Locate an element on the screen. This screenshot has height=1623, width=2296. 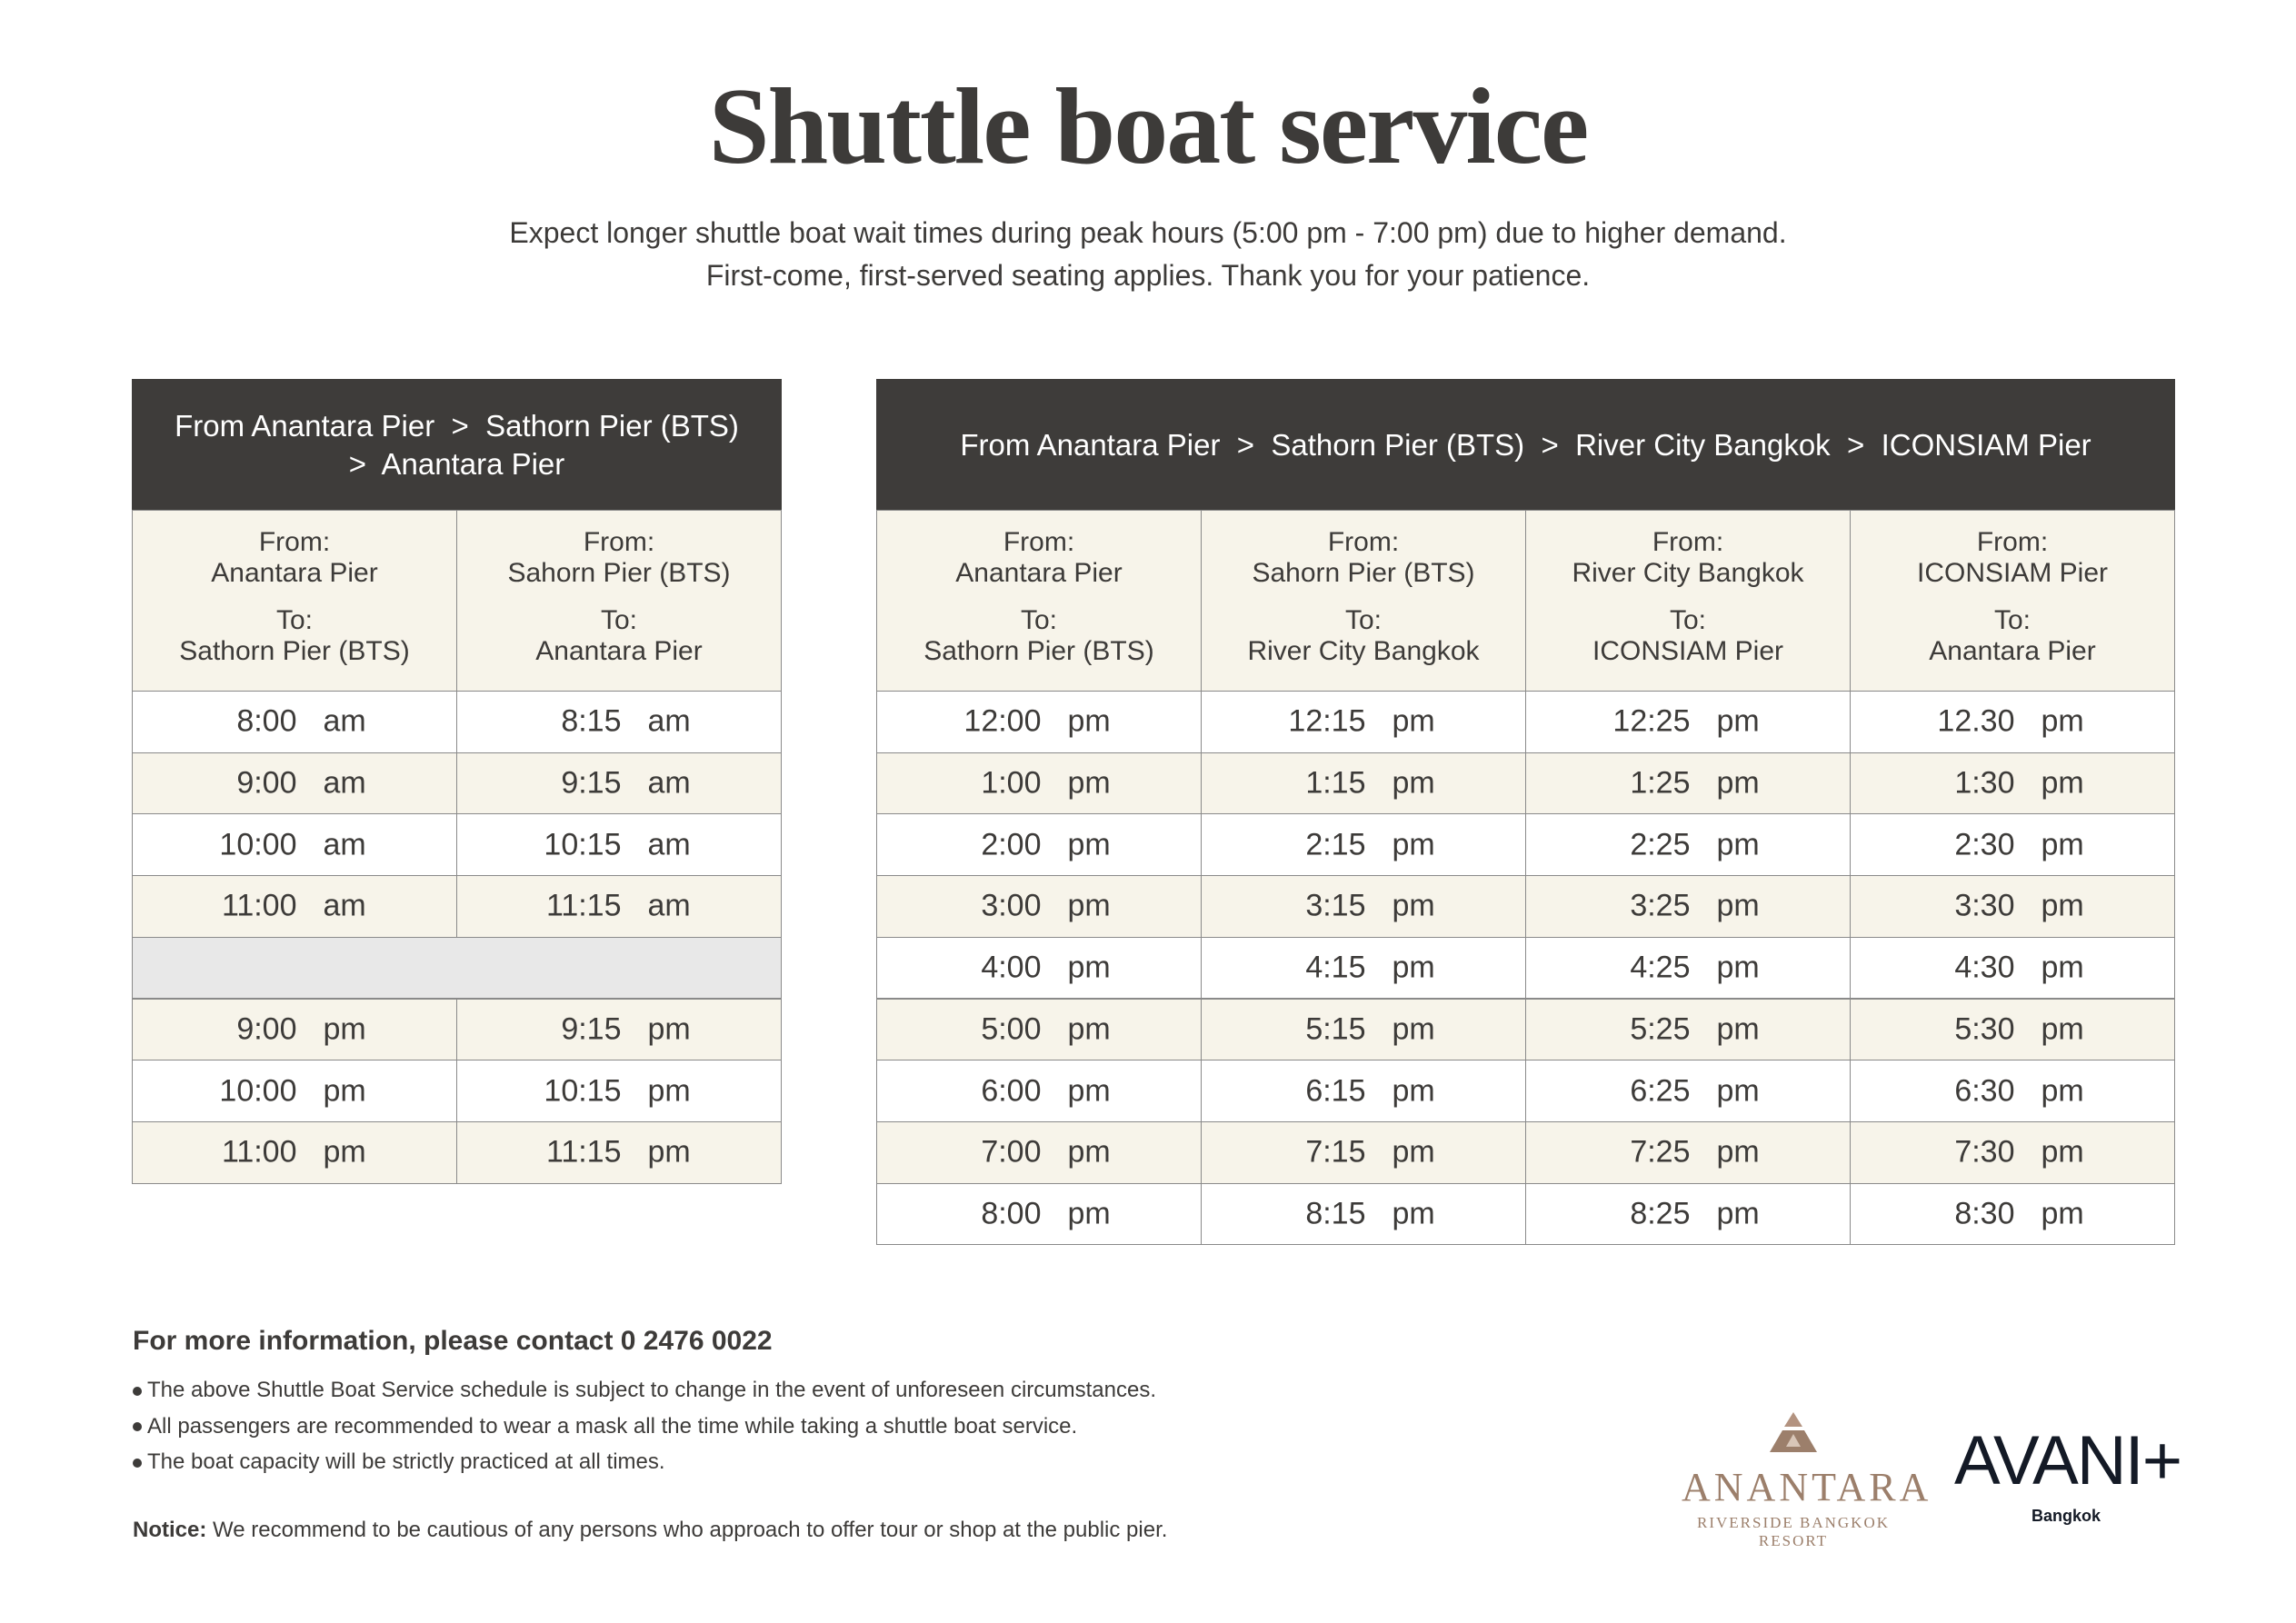
time: 4:30 is located at coordinates (1984, 967).